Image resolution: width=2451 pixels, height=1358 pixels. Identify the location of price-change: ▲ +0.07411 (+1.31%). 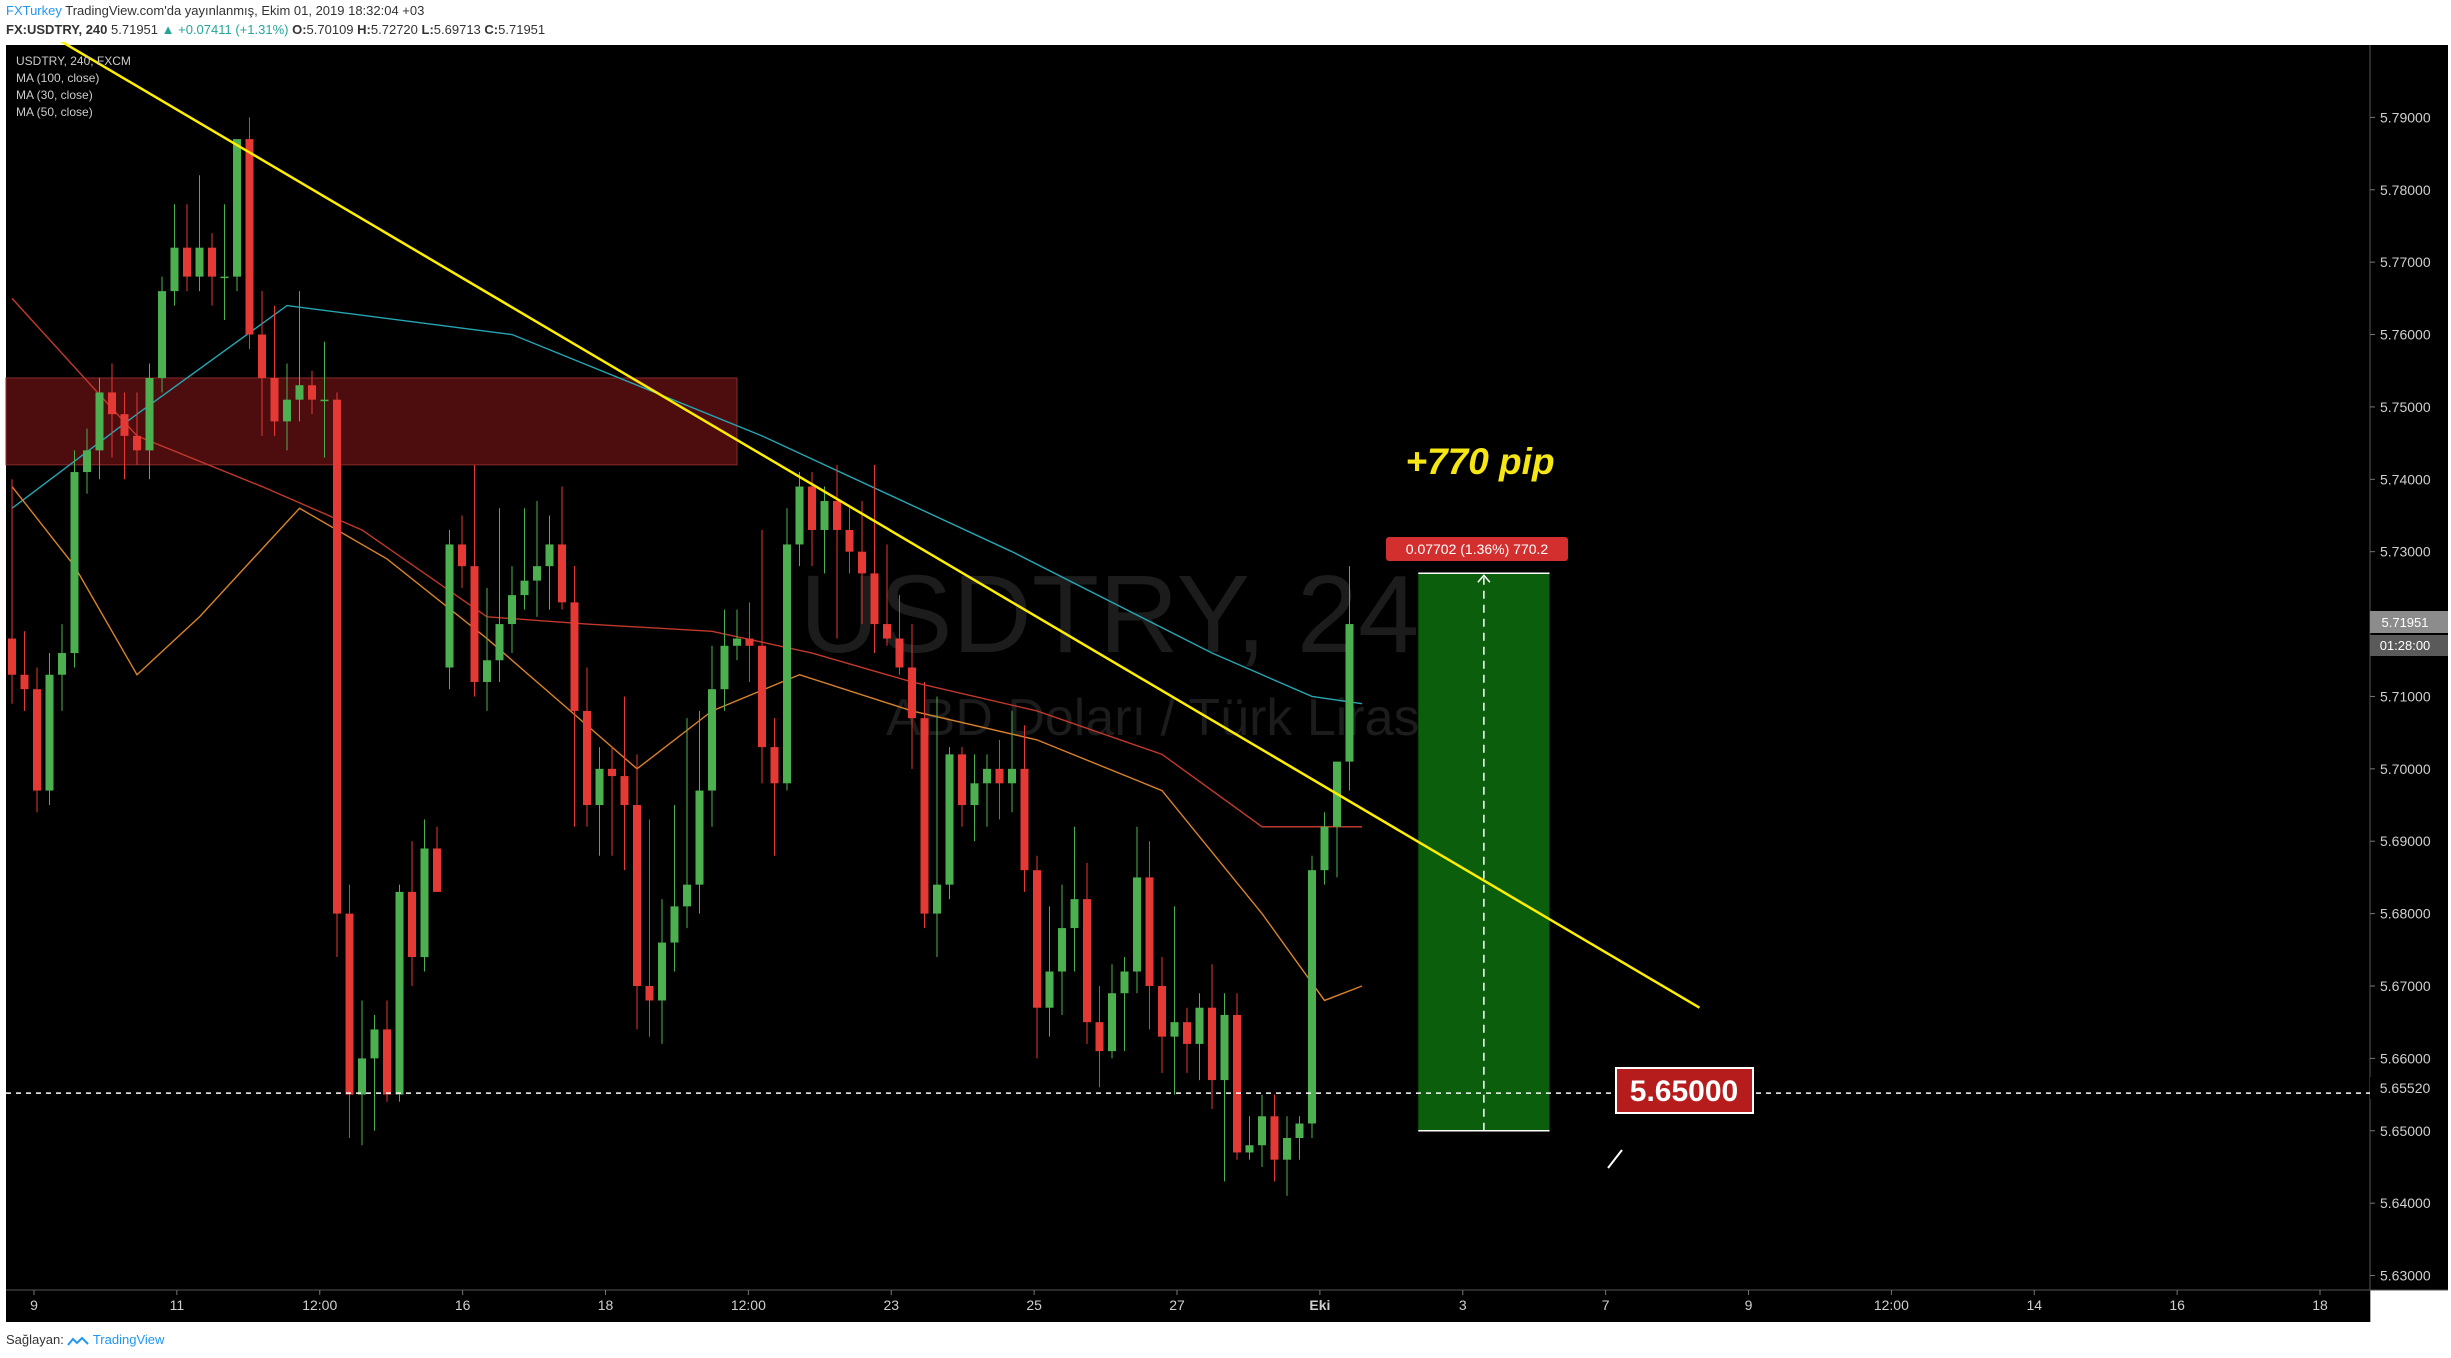
(225, 29).